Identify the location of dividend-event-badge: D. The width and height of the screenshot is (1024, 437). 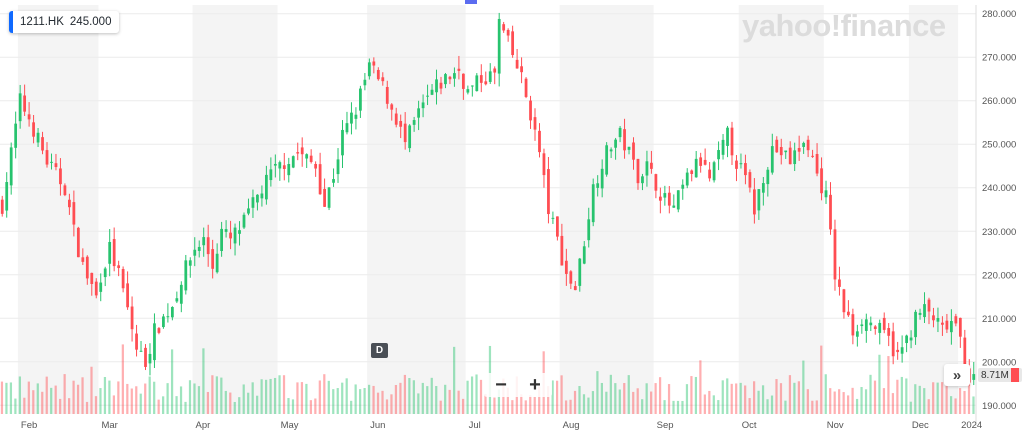
(379, 350).